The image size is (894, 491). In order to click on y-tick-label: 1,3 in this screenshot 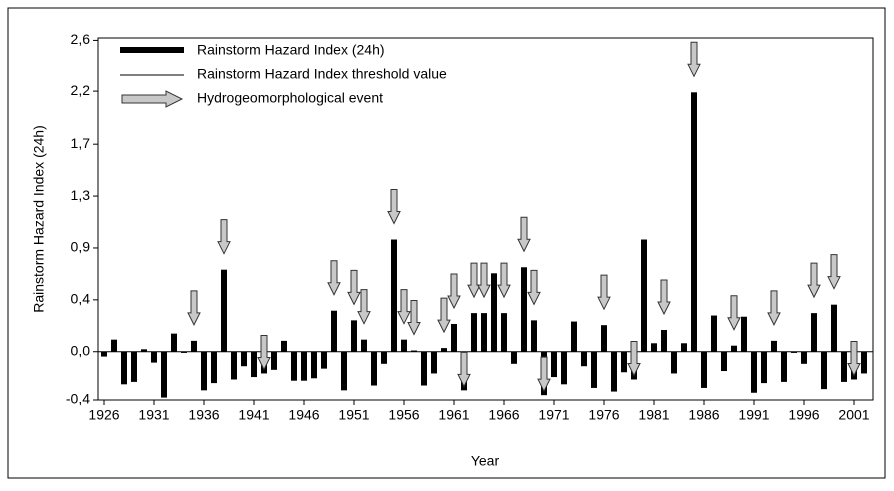, I will do `click(81, 195)`.